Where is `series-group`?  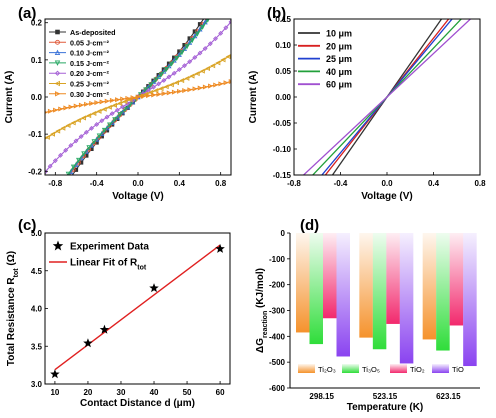
series-group is located at coordinates (387, 97).